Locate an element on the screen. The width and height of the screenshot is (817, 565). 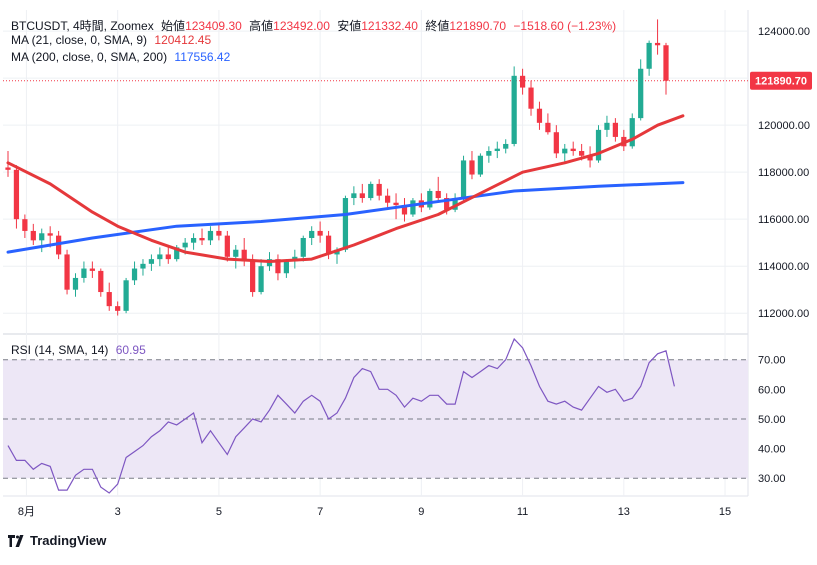
rsi-tick-label: 30.00 is located at coordinates (772, 479).